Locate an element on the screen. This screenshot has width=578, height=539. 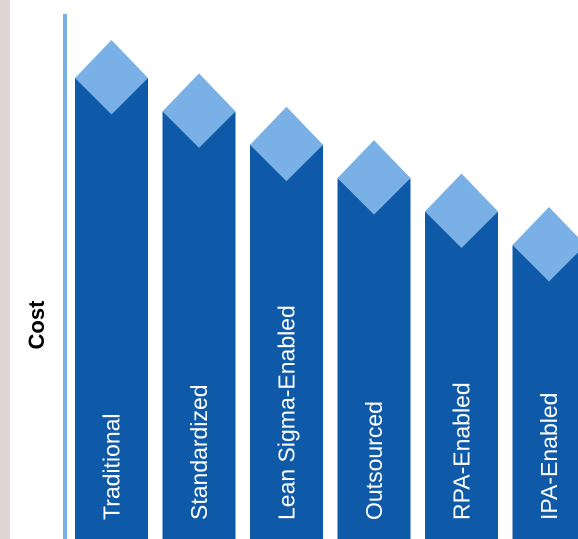
bar-3: Lean Sigma-Enabled is located at coordinates (286, 322).